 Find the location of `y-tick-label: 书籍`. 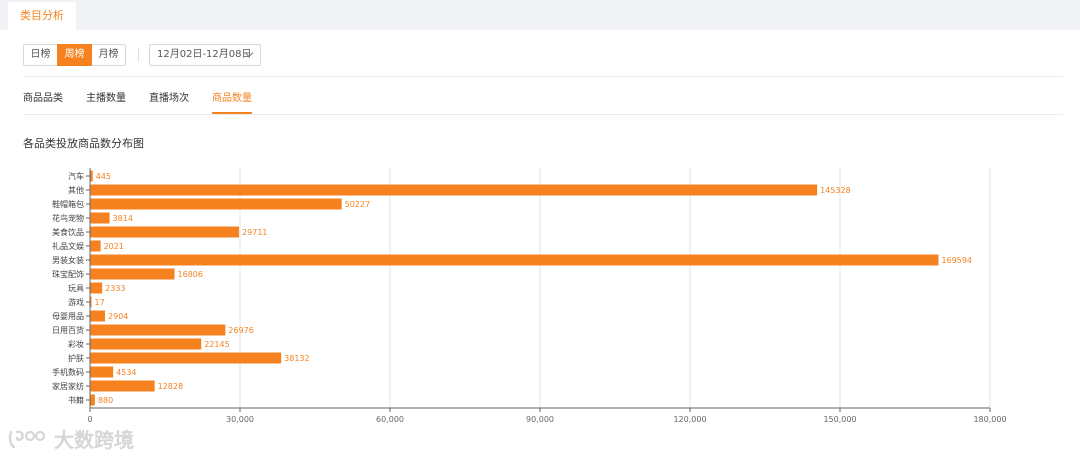

y-tick-label: 书籍 is located at coordinates (76, 400).